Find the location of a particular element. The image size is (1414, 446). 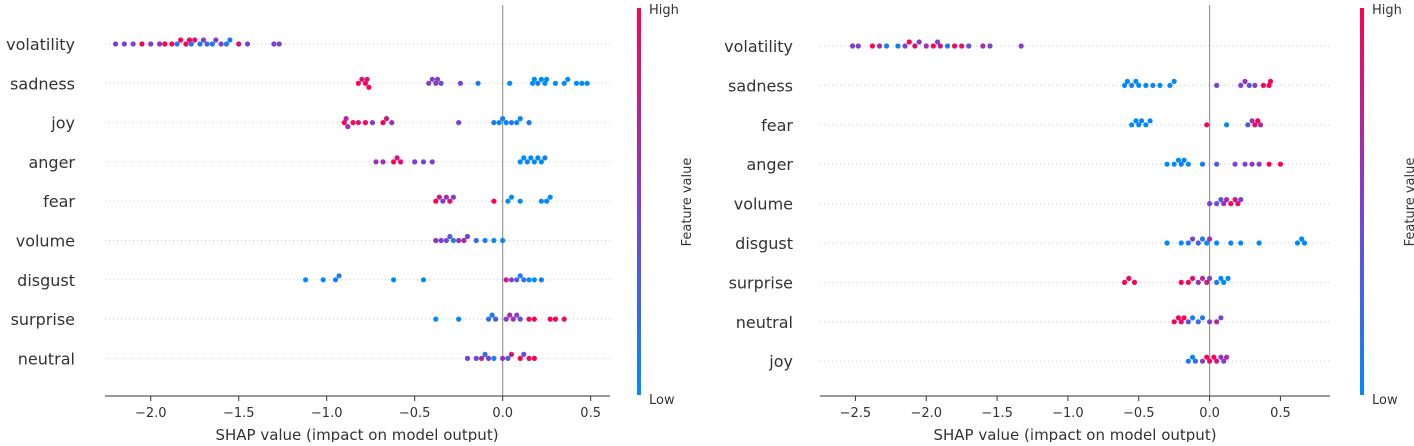

feature-label: surprise is located at coordinates (43, 319).